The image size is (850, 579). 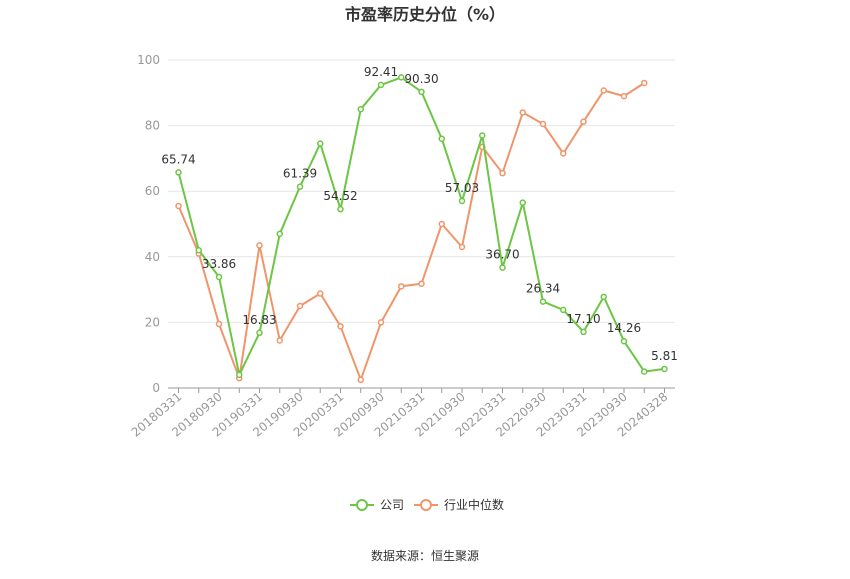 What do you see at coordinates (259, 320) in the screenshot?
I see `data-label: 16.83` at bounding box center [259, 320].